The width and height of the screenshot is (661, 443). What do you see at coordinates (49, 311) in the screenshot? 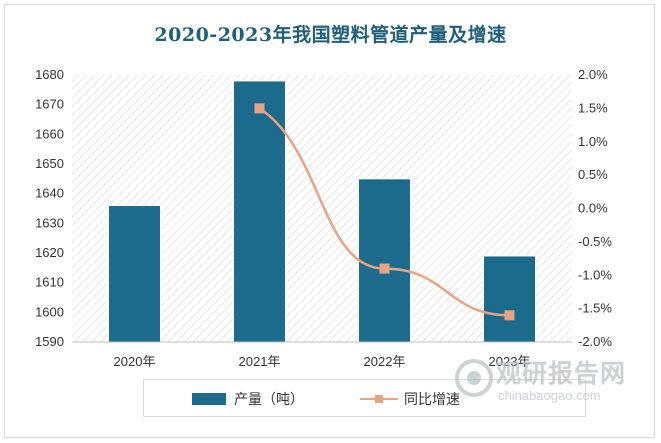
I see `y-left-tick-label: 1600` at bounding box center [49, 311].